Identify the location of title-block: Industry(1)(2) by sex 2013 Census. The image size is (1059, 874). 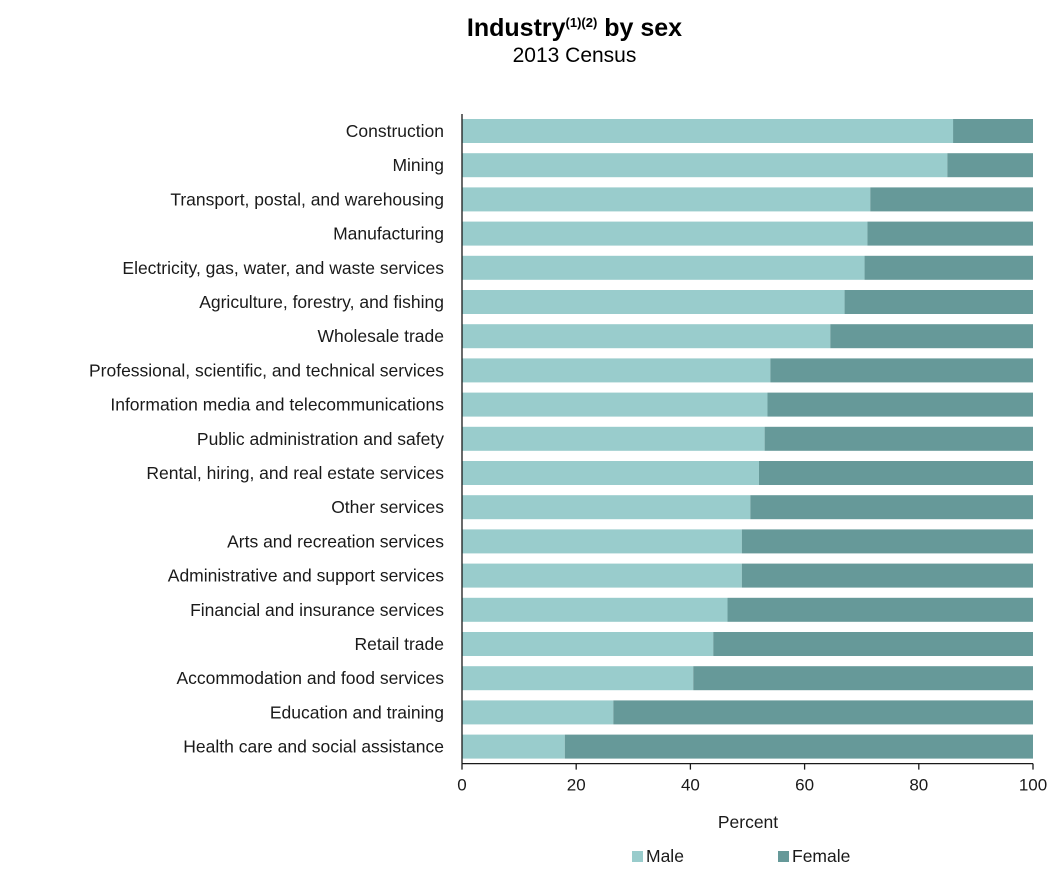
(529, 38).